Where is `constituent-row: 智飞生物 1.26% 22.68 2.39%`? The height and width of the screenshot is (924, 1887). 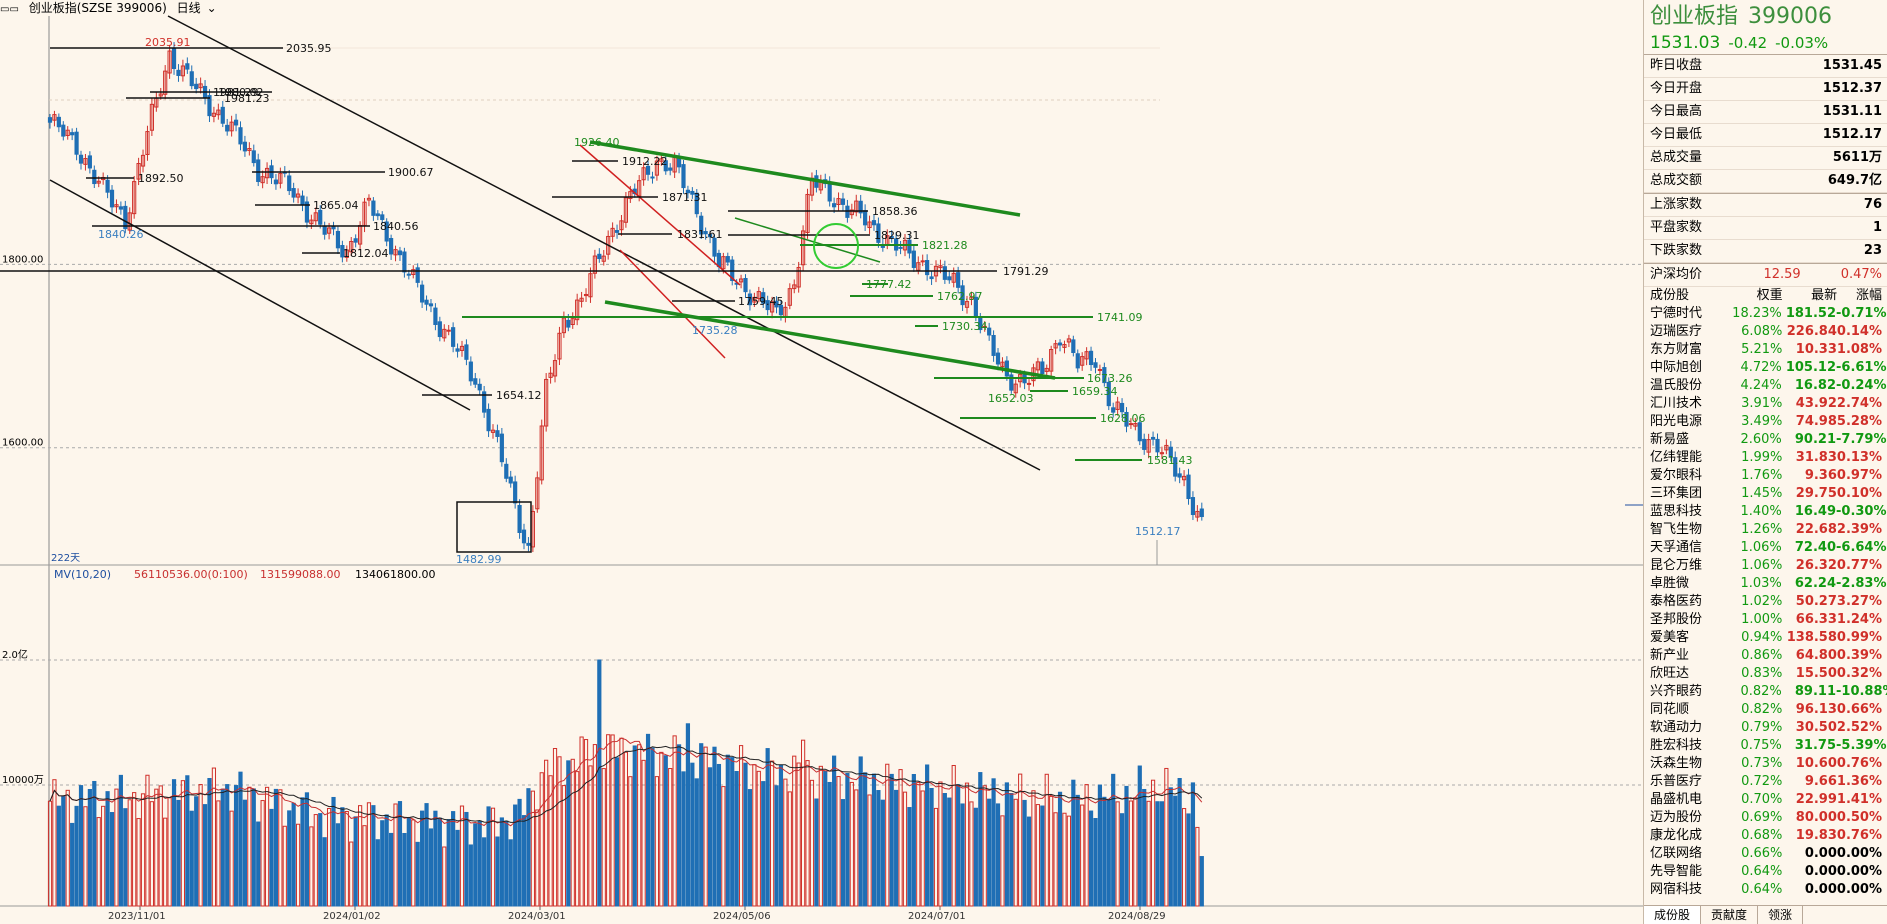 constituent-row: 智飞生物 1.26% 22.68 2.39% is located at coordinates (1765, 530).